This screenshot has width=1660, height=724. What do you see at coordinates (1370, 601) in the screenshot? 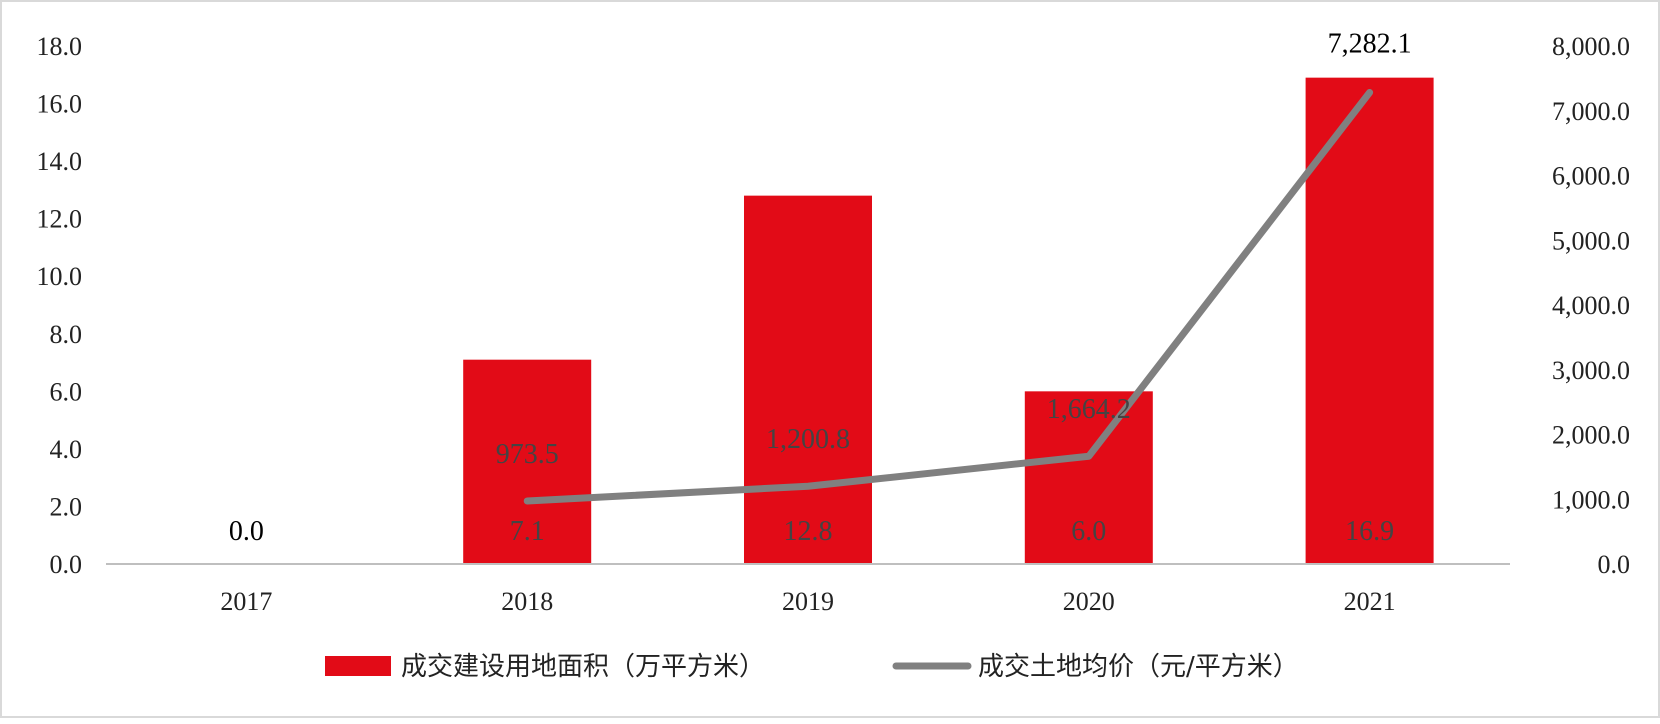
I see `x-tick-label: 2021` at bounding box center [1370, 601].